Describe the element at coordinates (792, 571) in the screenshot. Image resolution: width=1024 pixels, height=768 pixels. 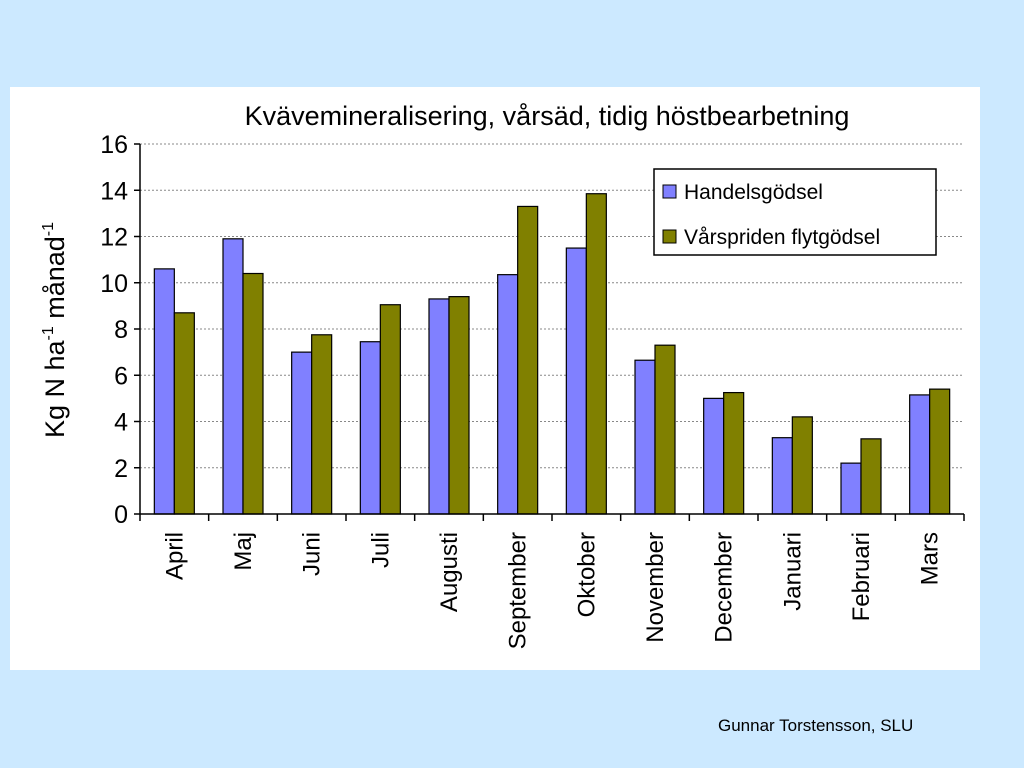
I see `x-tick-label: Januari` at that location.